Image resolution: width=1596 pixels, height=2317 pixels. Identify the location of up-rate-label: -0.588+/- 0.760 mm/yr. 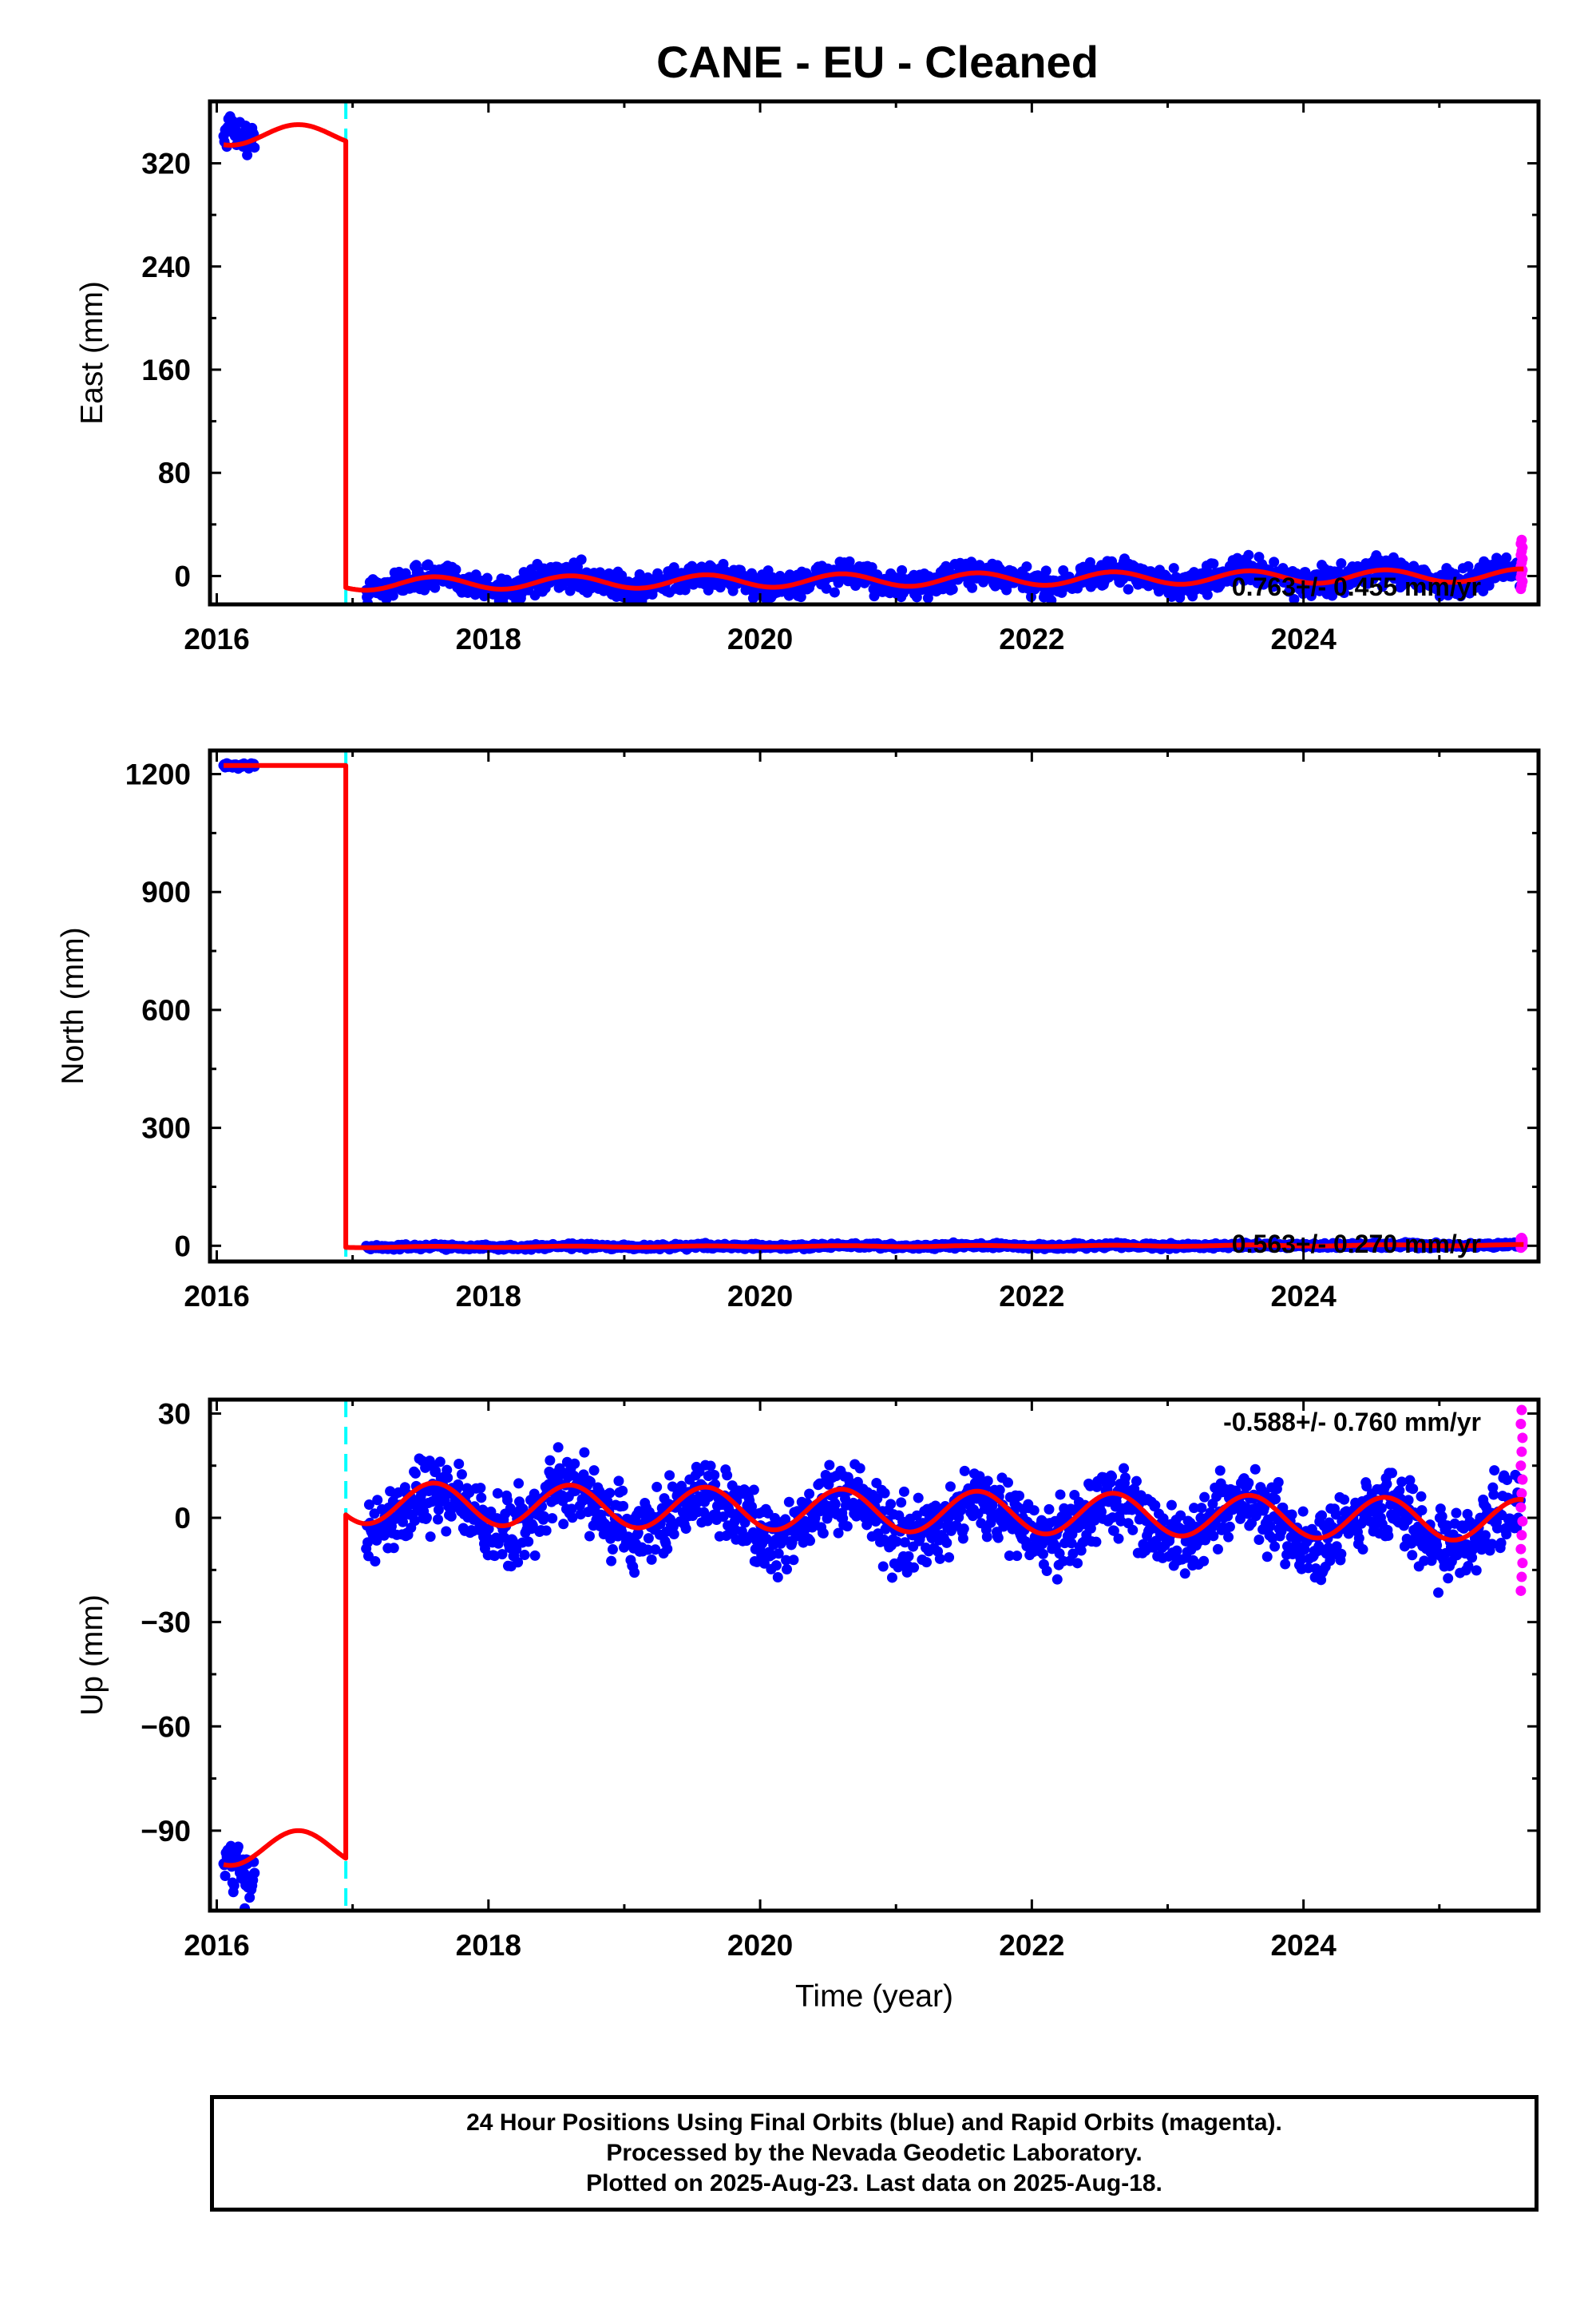
(1352, 1422).